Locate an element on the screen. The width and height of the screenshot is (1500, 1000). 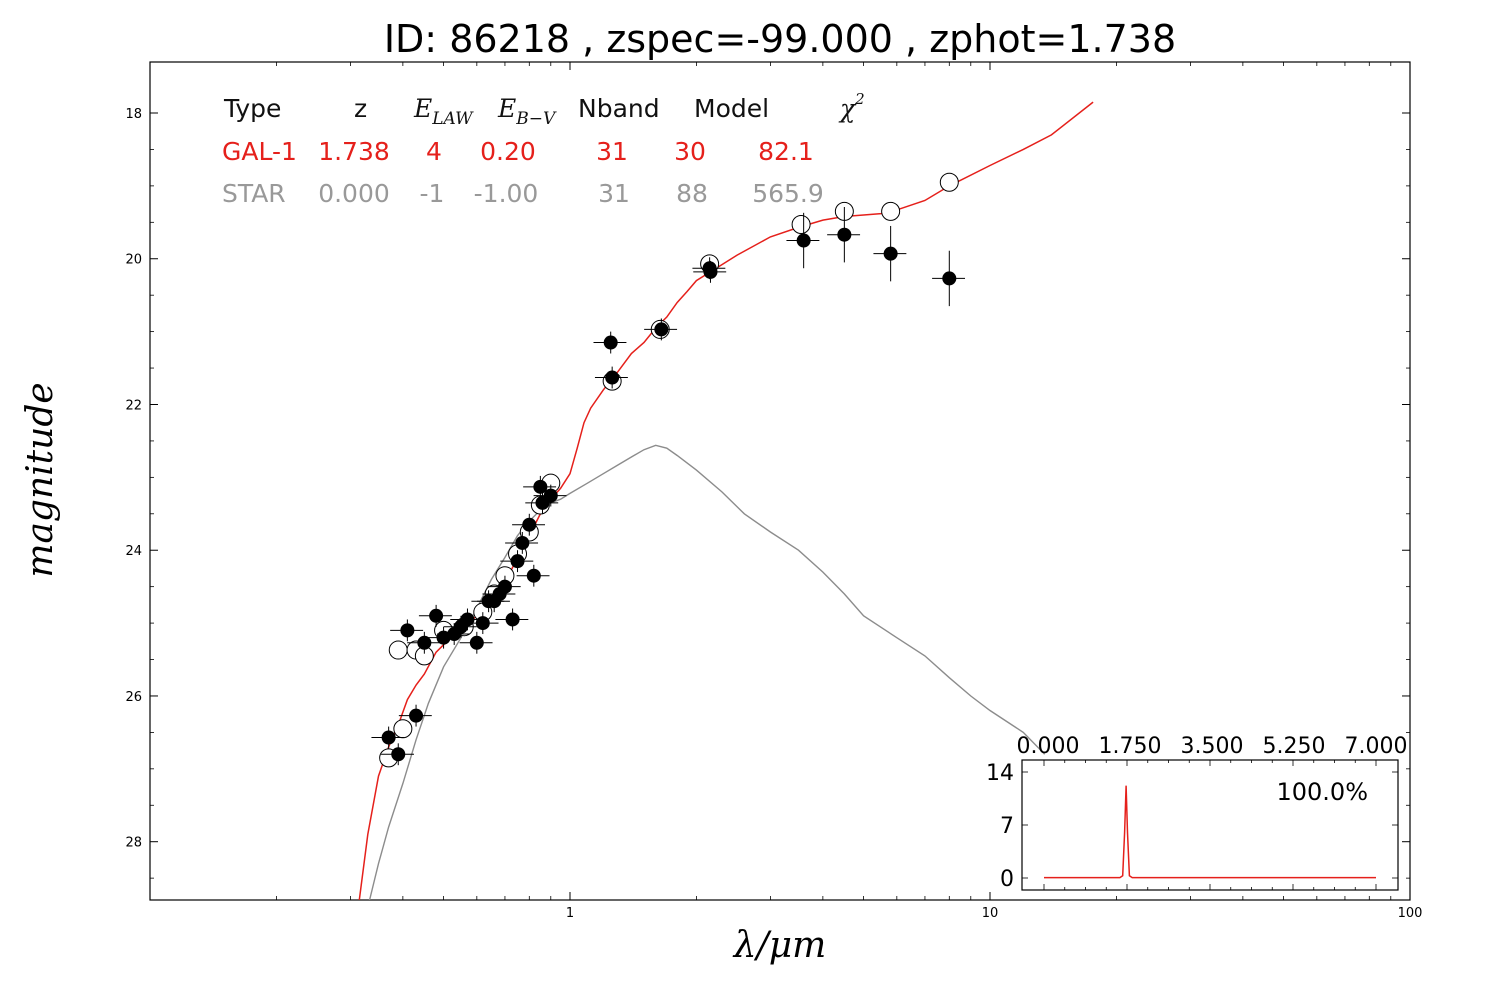
star-ebv: -1.00 is located at coordinates (506, 193).